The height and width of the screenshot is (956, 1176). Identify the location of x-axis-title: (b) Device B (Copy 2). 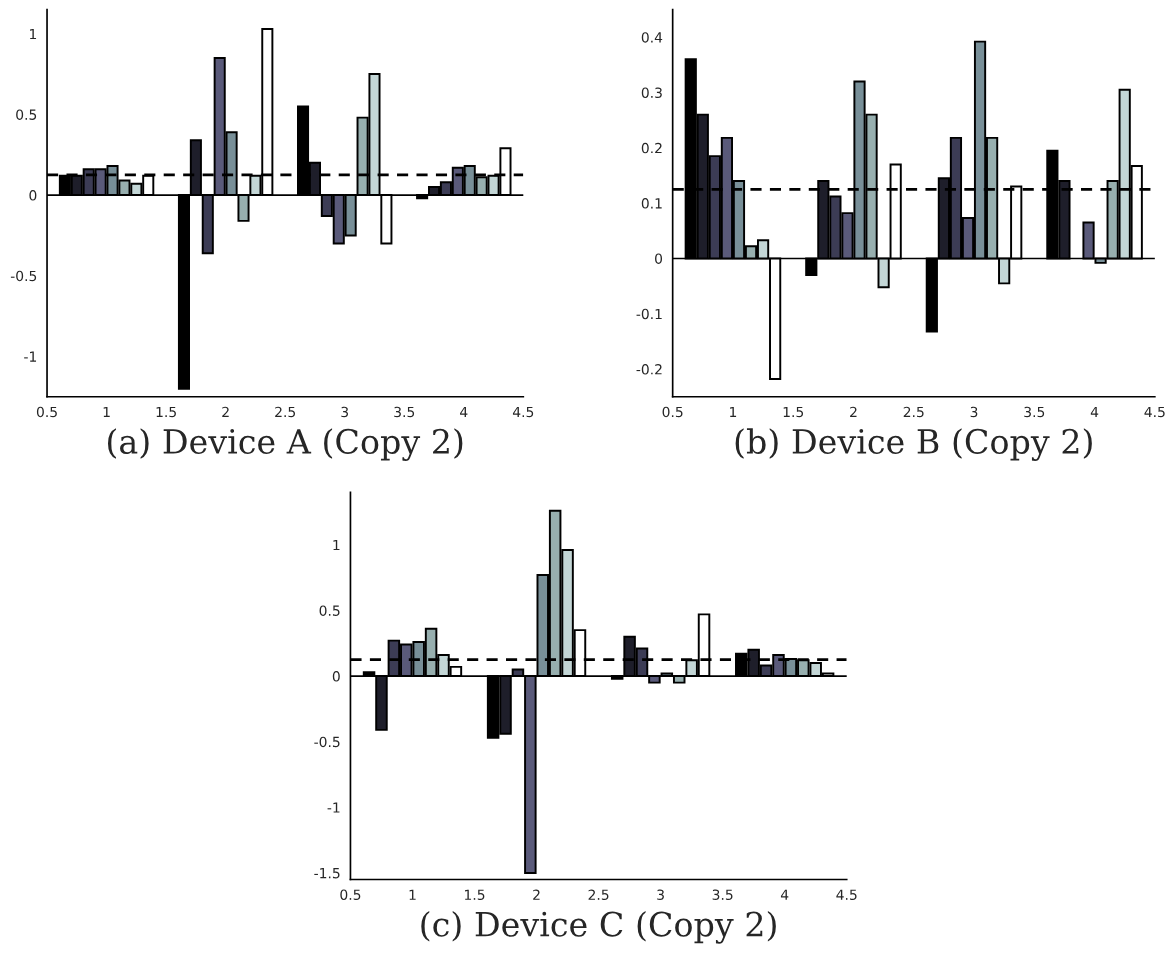
(913, 444).